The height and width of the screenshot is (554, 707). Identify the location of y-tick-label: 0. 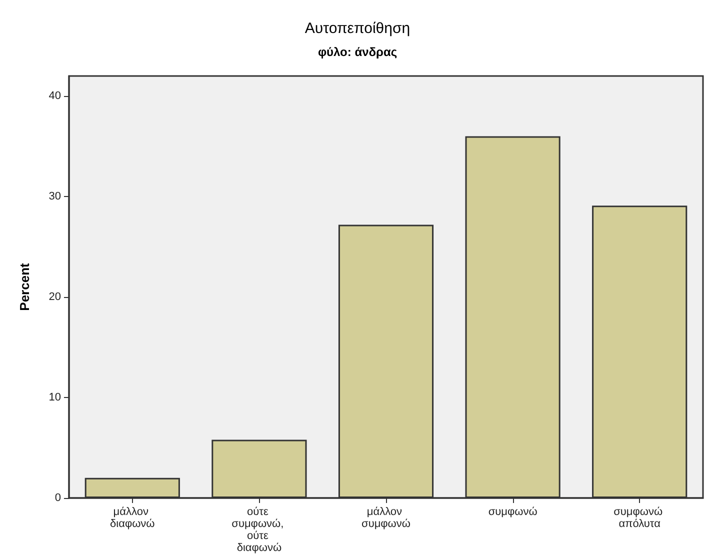
(57, 498).